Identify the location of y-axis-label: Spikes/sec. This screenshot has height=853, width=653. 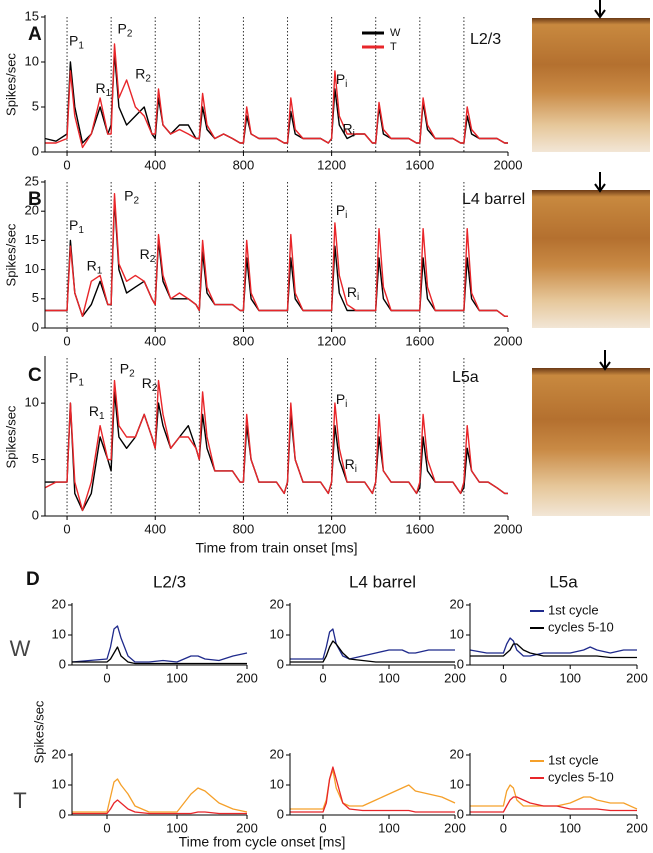
(10, 436).